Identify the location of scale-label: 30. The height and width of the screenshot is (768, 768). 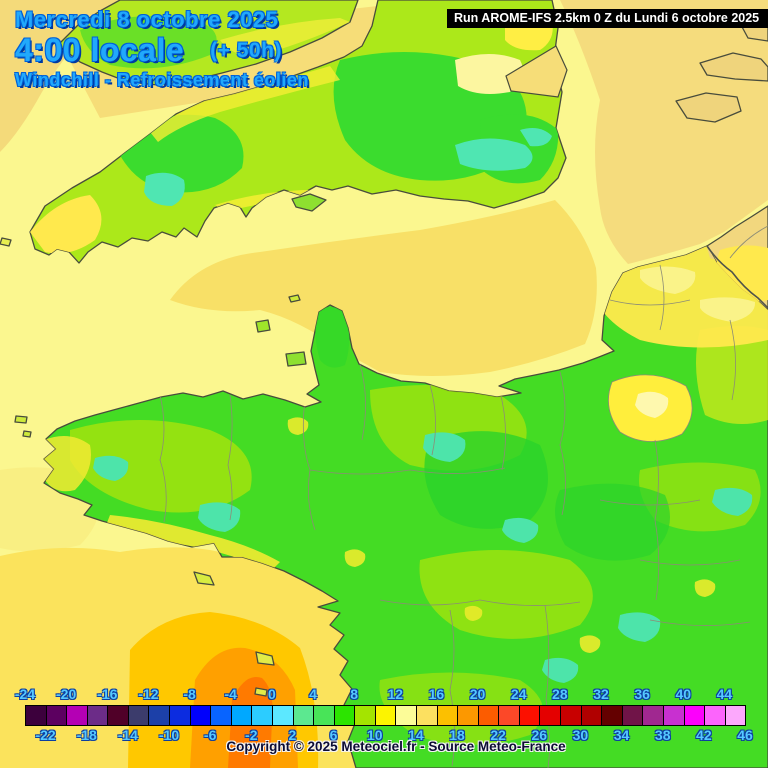
(580, 735).